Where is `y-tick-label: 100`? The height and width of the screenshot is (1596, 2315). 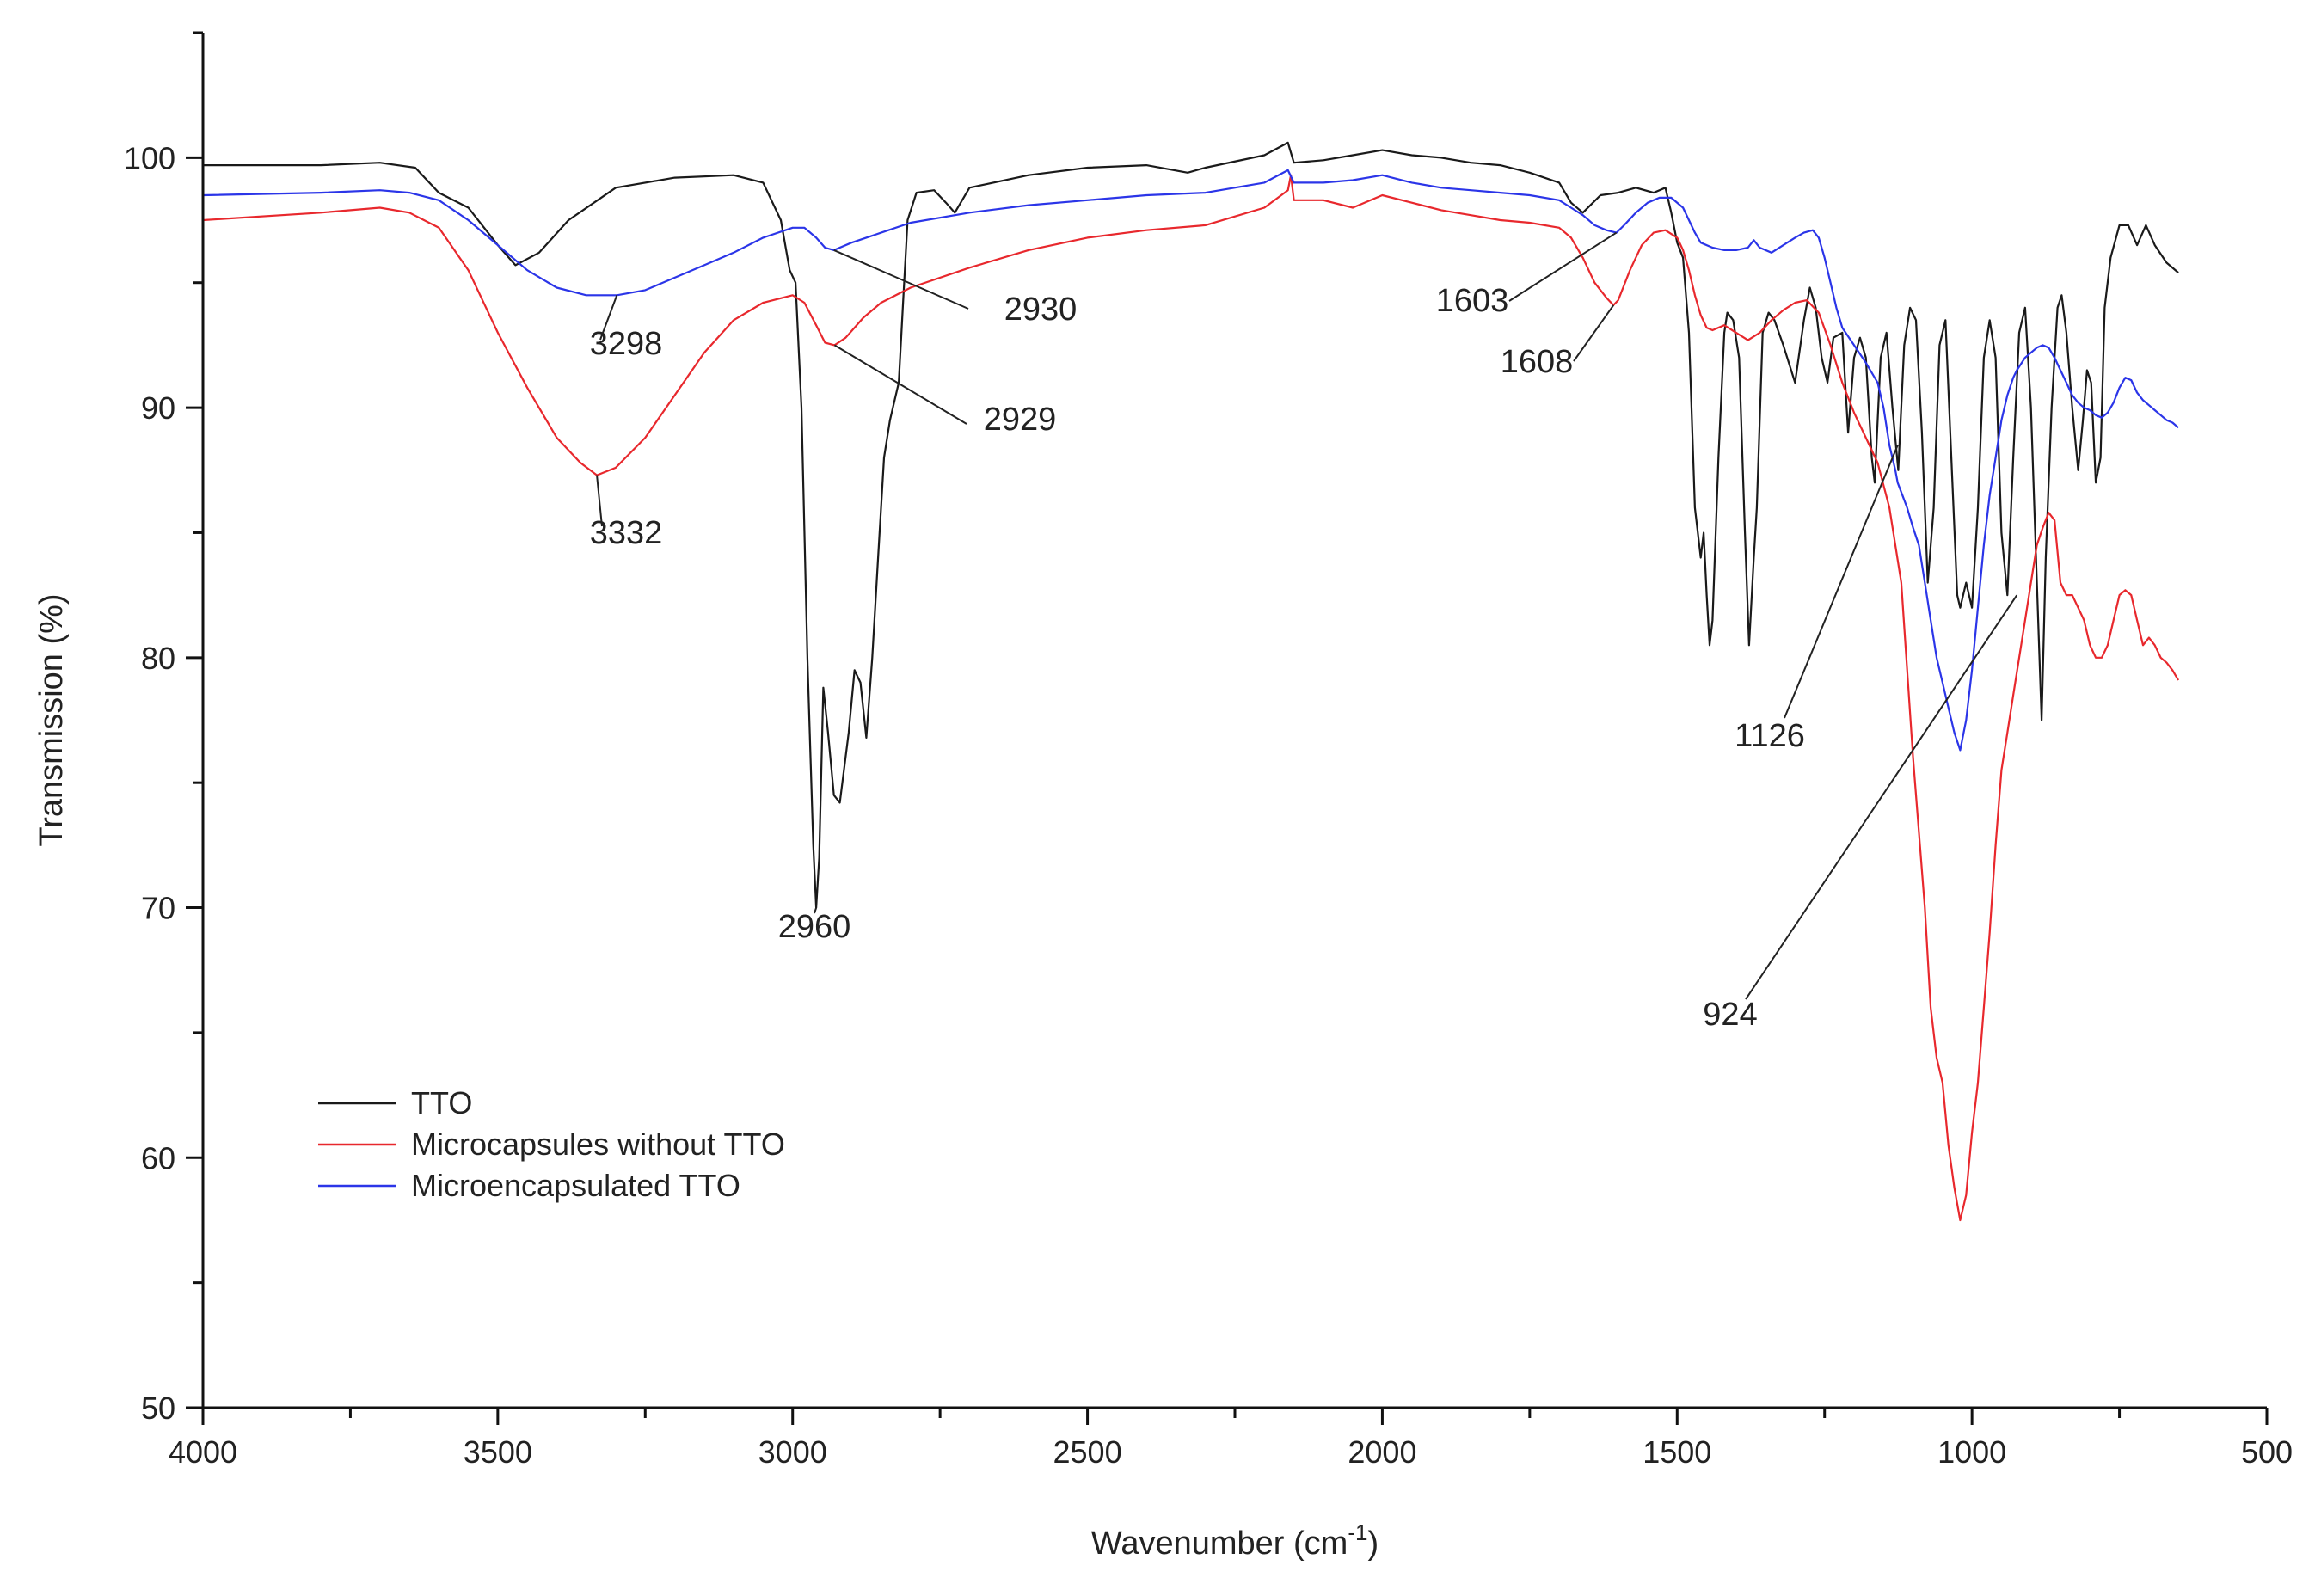
y-tick-label: 100 is located at coordinates (149, 157).